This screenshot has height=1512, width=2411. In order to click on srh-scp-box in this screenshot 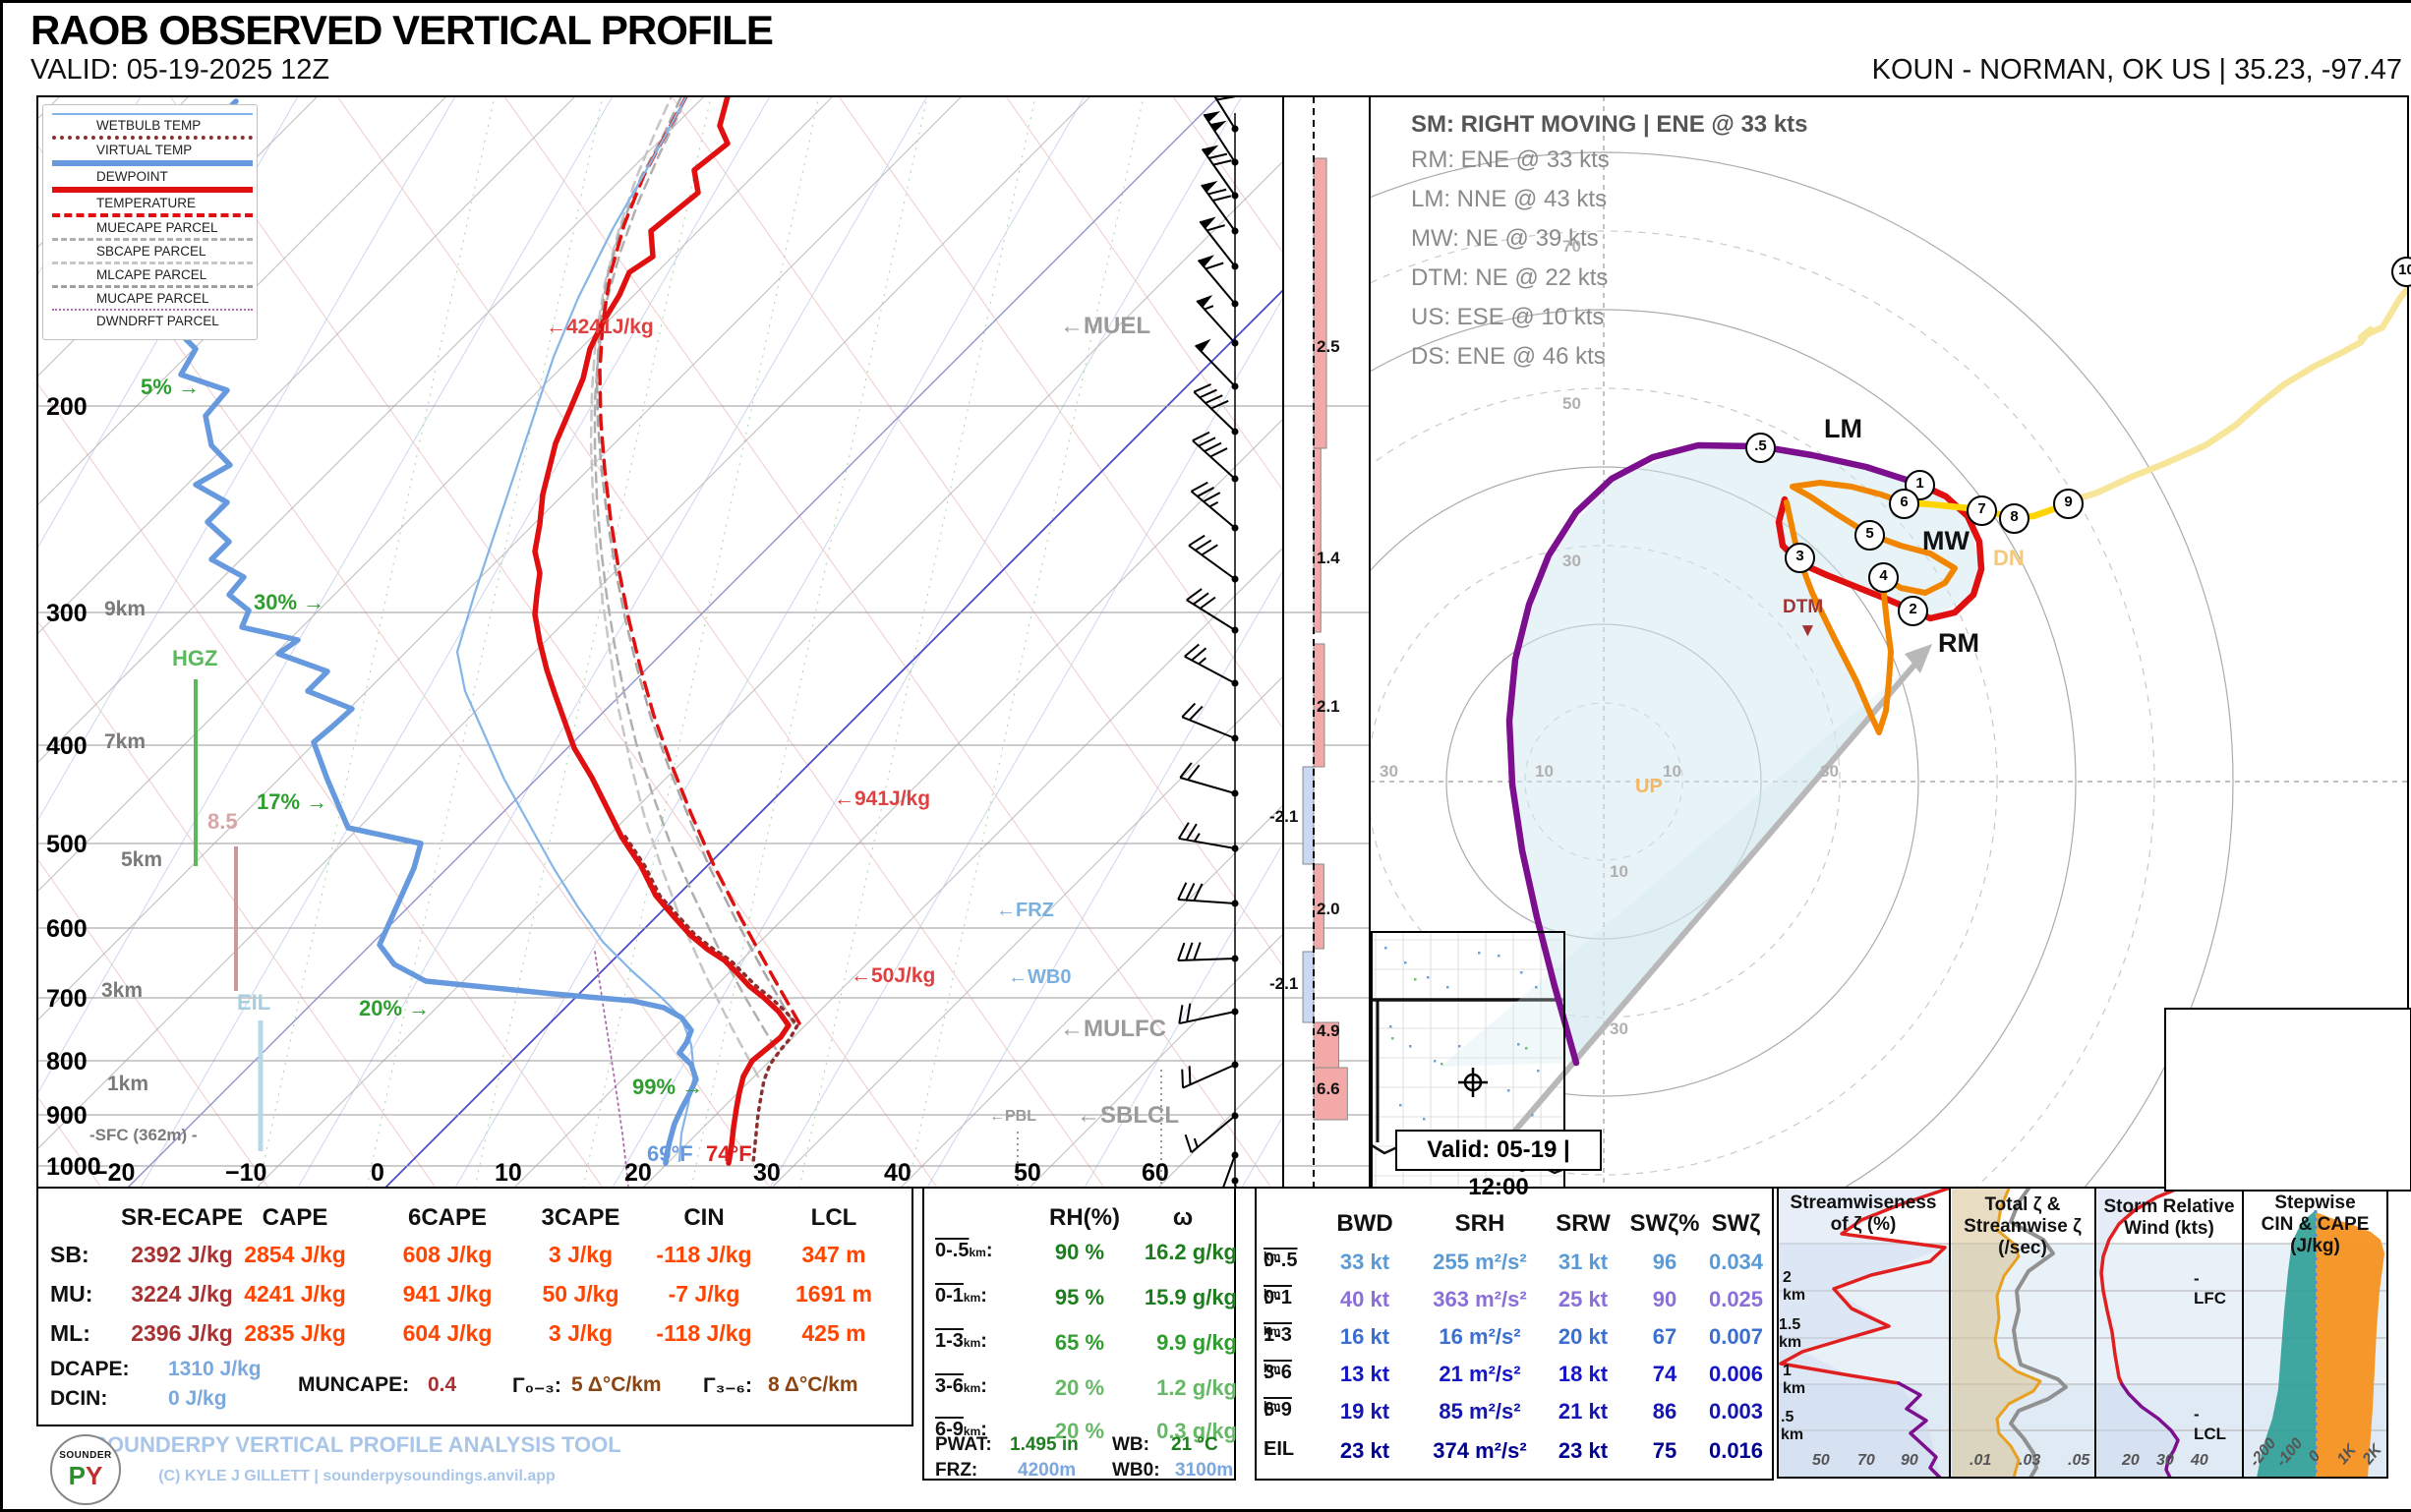, I will do `click(2287, 1100)`.